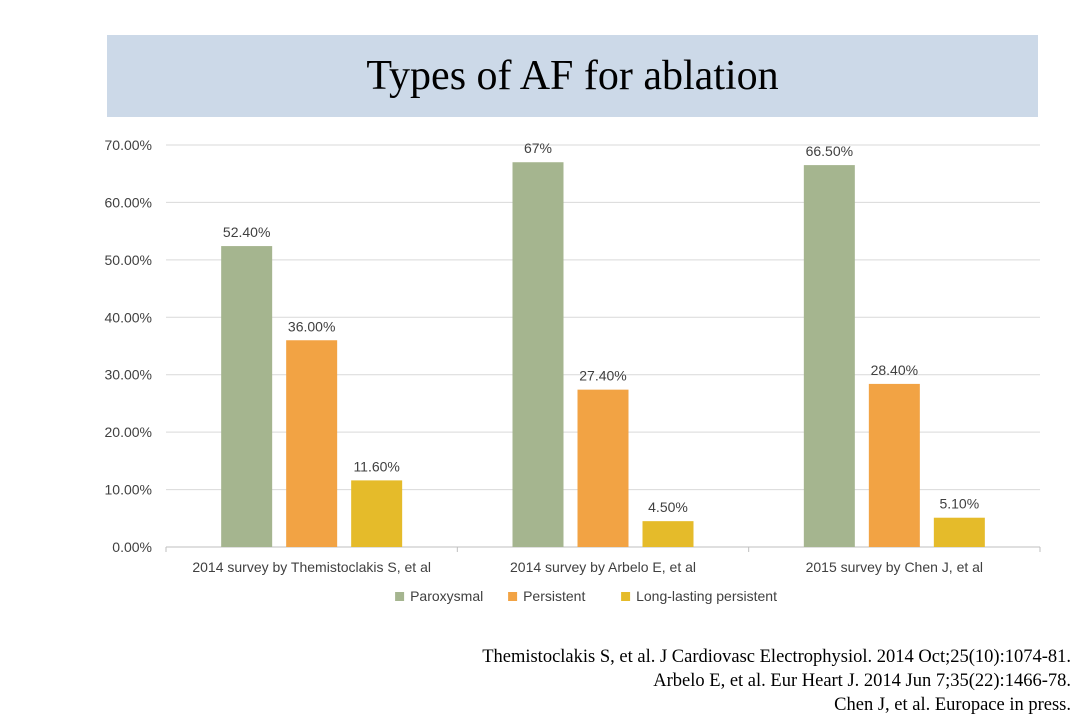 Image resolution: width=1080 pixels, height=720 pixels. What do you see at coordinates (128, 145) in the screenshot?
I see `y-tick-label: 70.00%` at bounding box center [128, 145].